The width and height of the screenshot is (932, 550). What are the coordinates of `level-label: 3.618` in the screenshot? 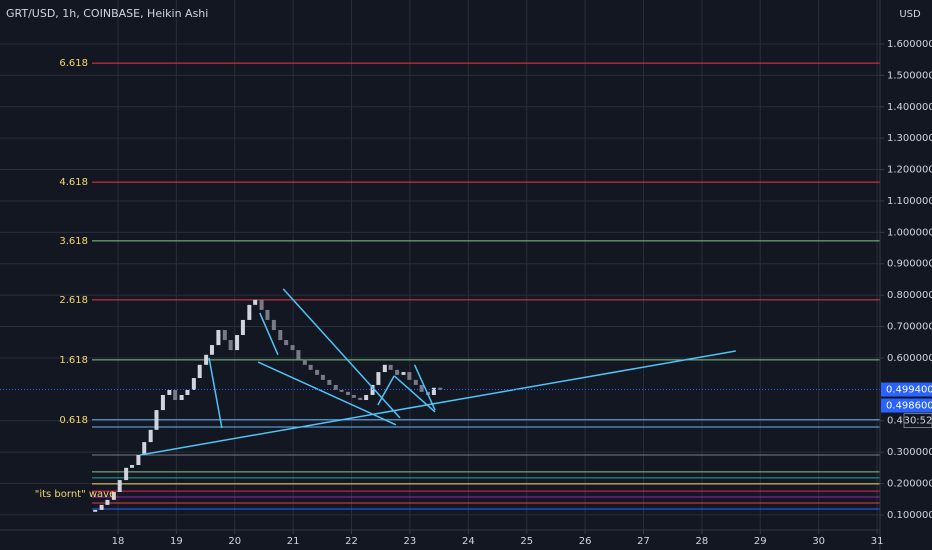 It's located at (73, 241).